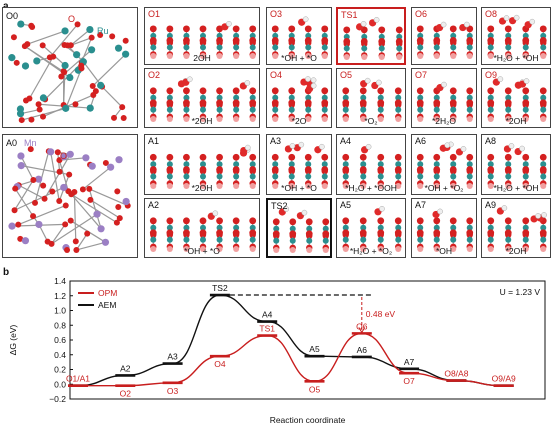 The image size is (554, 428). What do you see at coordinates (154, 205) in the screenshot?
I see `snapshot-label: A2` at bounding box center [154, 205].